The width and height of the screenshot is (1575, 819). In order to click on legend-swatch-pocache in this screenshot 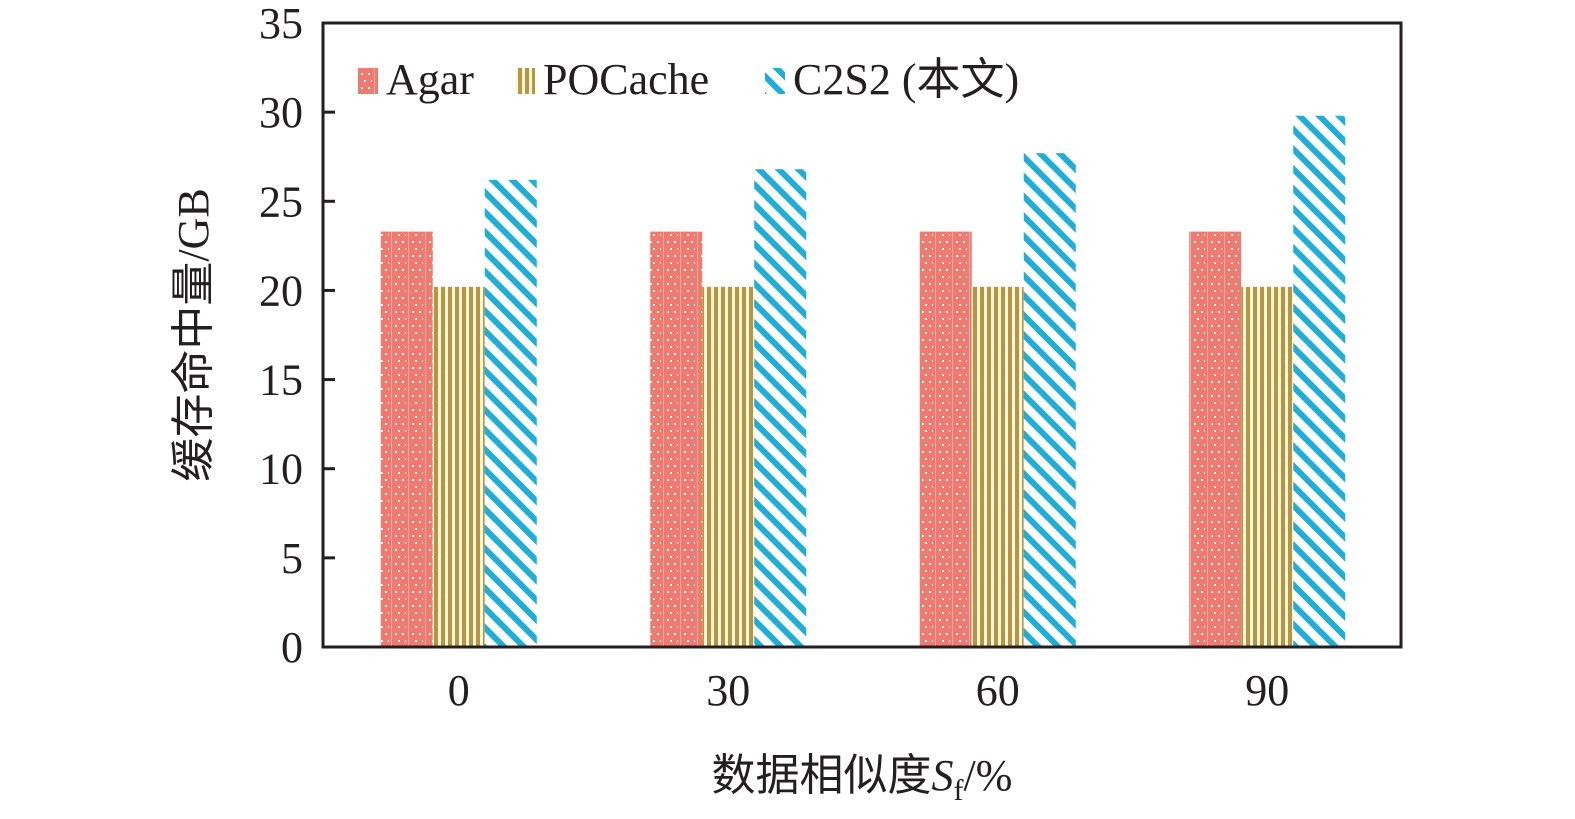, I will do `click(525, 81)`.